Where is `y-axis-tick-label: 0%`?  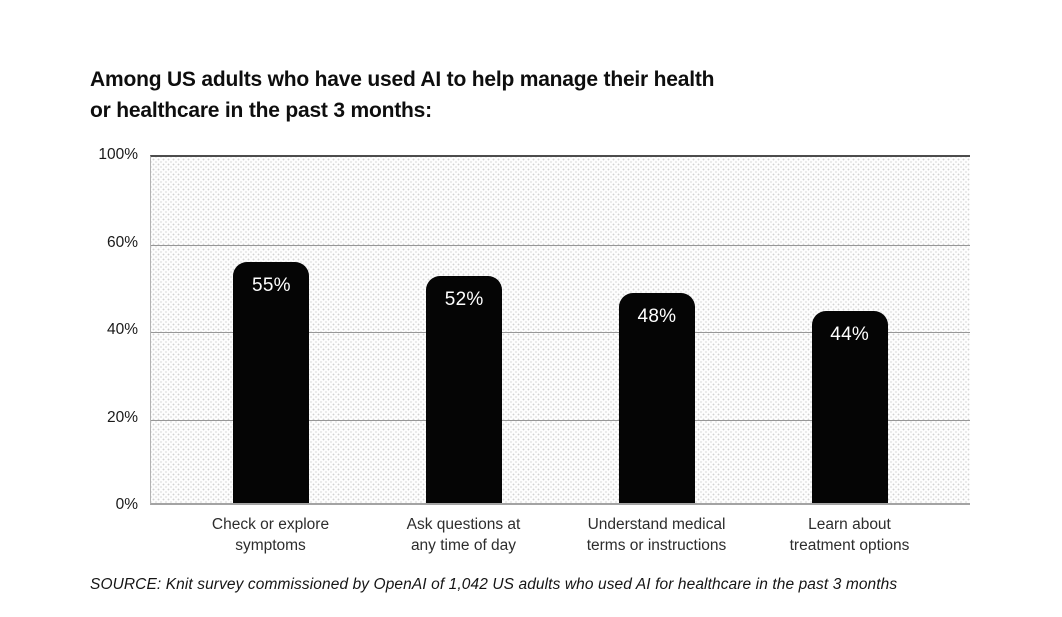 y-axis-tick-label: 0% is located at coordinates (126, 504).